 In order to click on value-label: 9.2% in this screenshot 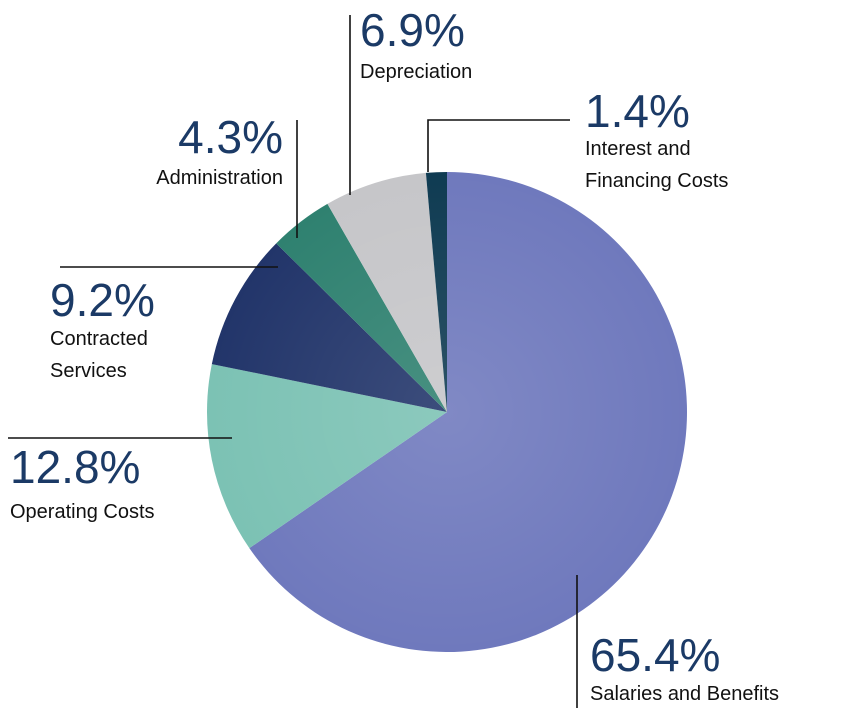, I will do `click(102, 300)`.